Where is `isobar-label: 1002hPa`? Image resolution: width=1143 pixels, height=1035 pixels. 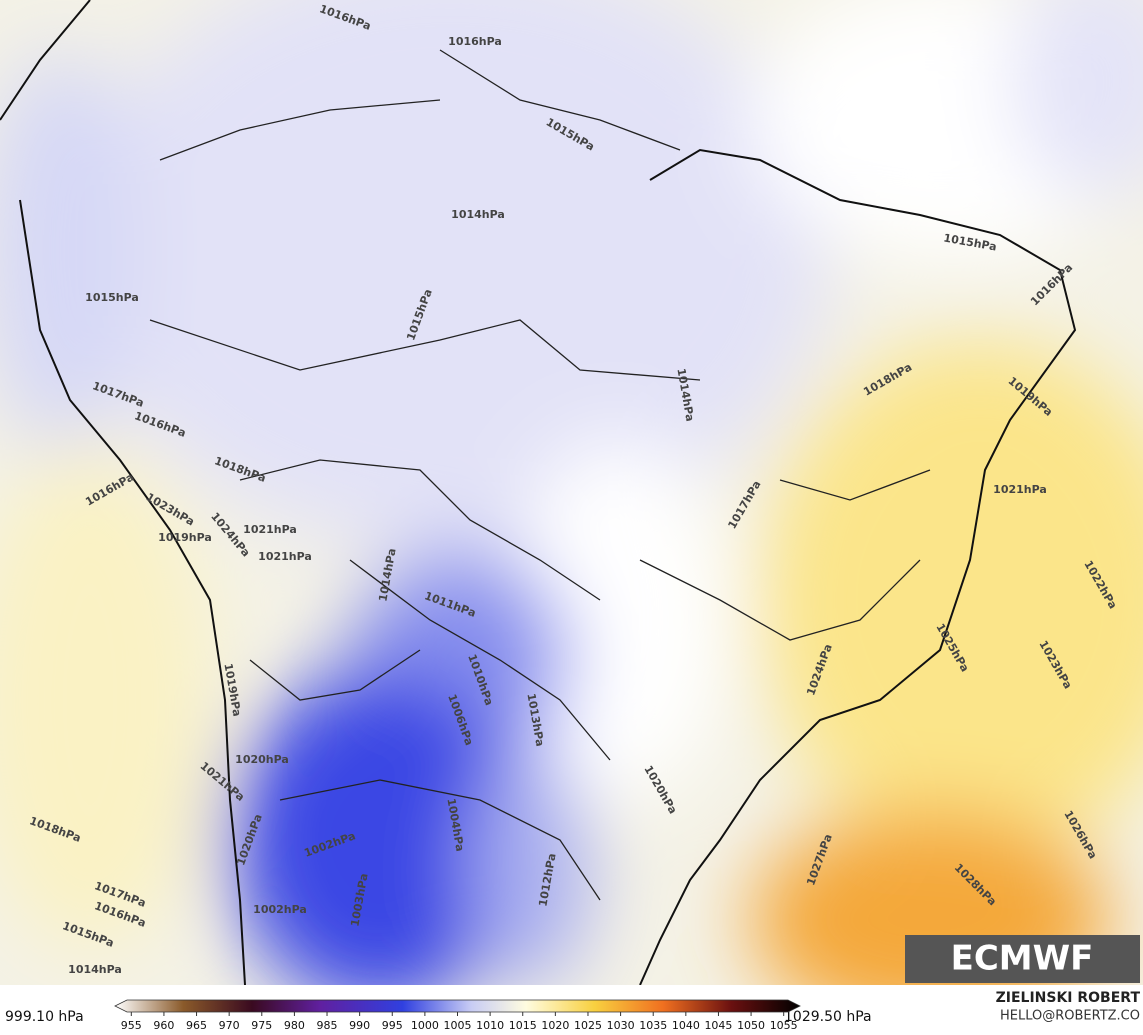 isobar-label: 1002hPa is located at coordinates (280, 909).